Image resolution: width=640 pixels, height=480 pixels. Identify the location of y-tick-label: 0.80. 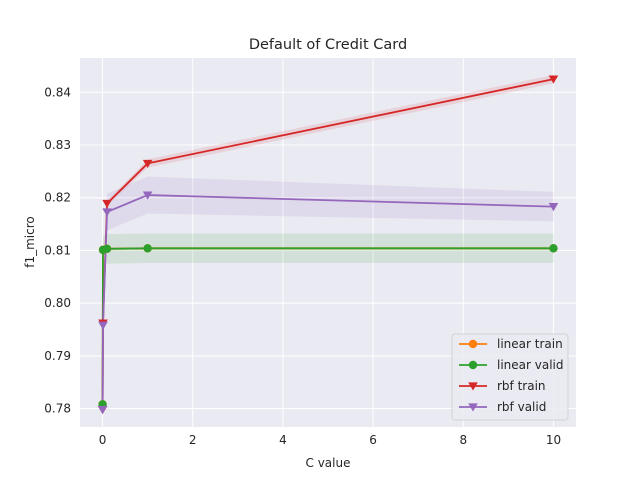
(57, 303).